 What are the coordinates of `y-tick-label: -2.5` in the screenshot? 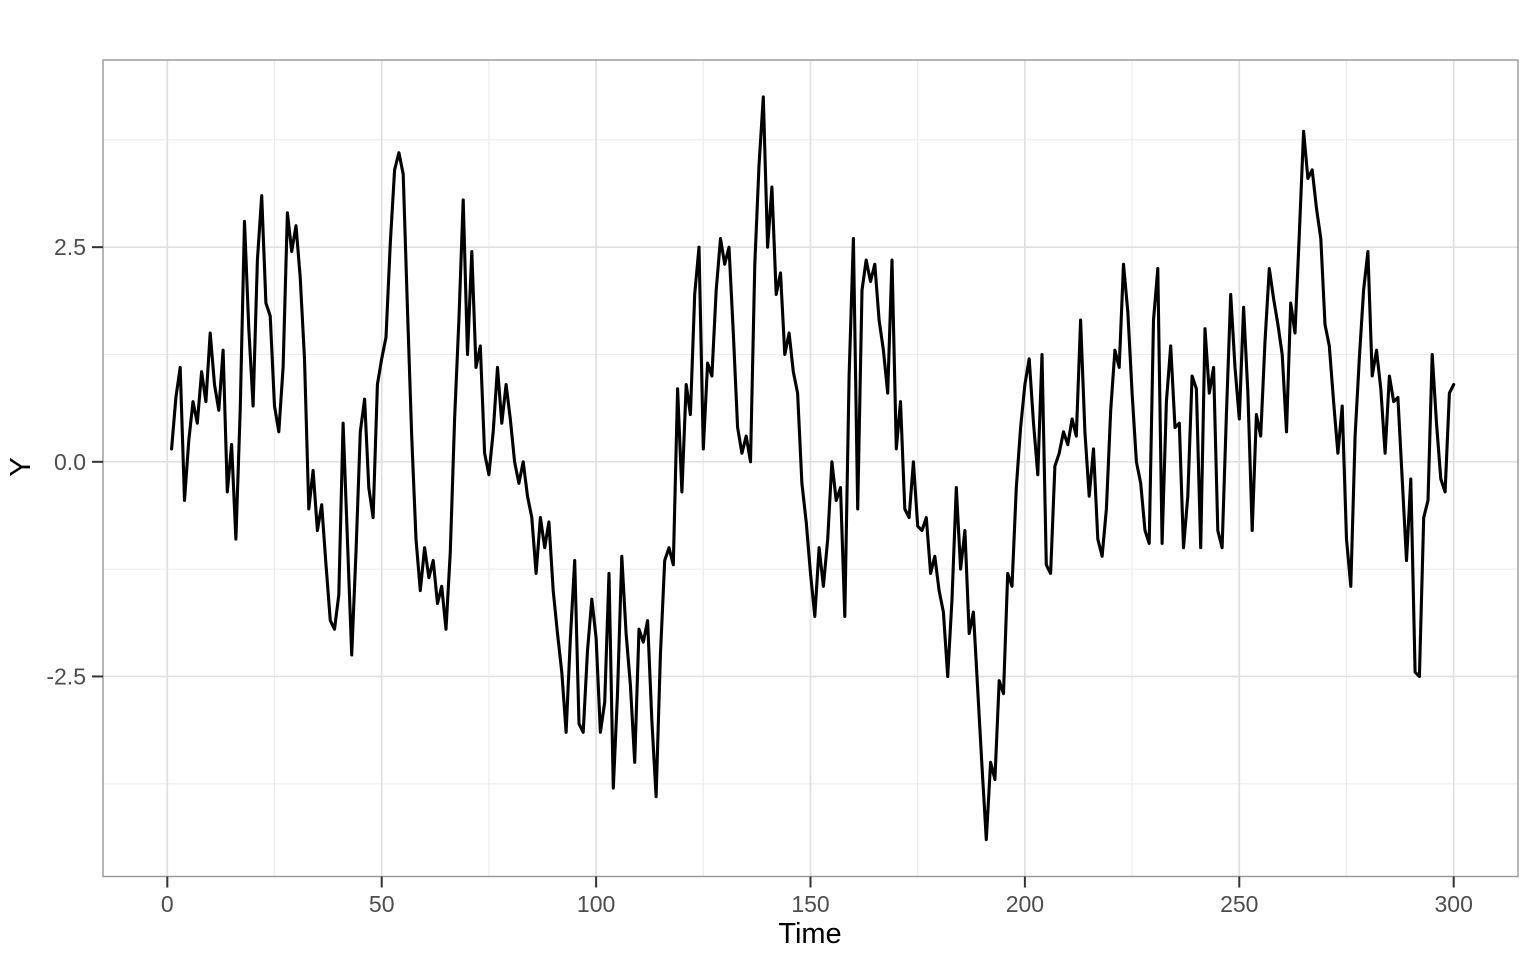 It's located at (66, 676).